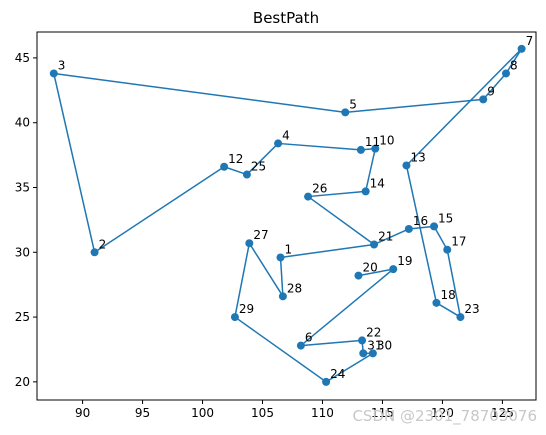 The image size is (546, 435). Describe the element at coordinates (471, 309) in the screenshot. I see `city-label-23: 23` at that location.